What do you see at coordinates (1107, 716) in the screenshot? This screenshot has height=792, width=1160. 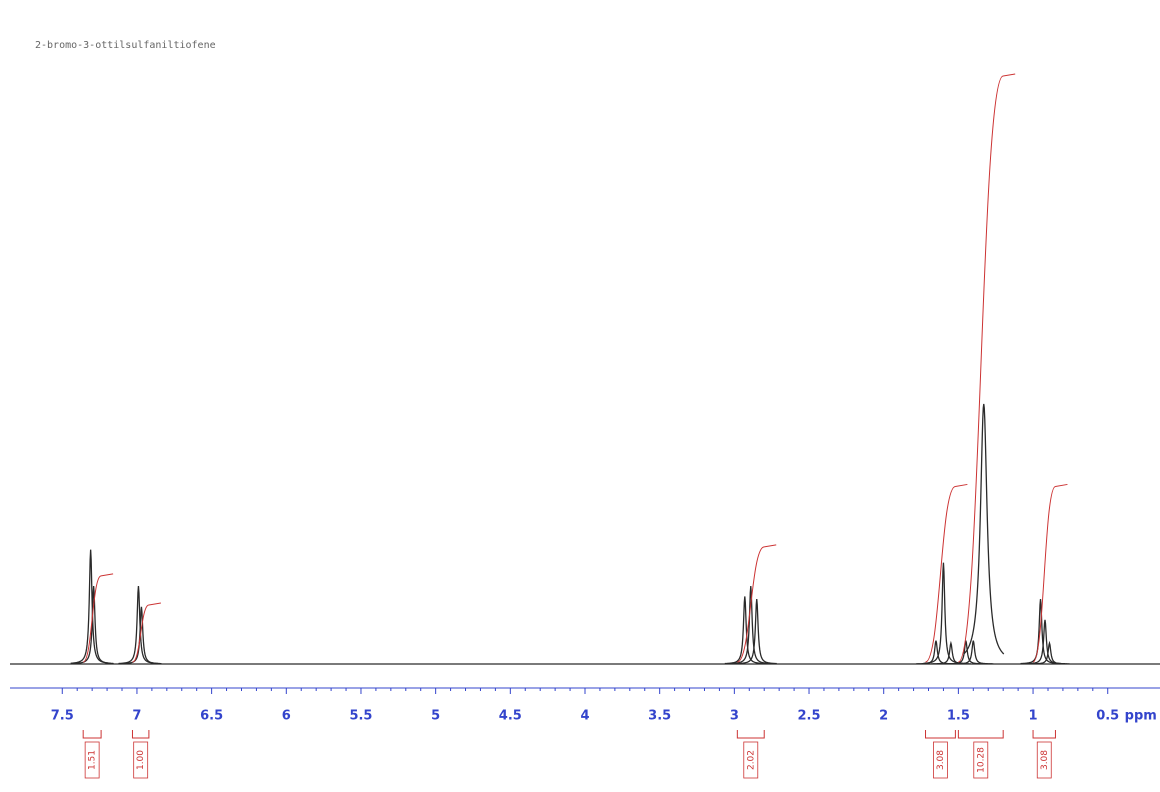 I see `x-tick-label: 0.5` at bounding box center [1107, 716].